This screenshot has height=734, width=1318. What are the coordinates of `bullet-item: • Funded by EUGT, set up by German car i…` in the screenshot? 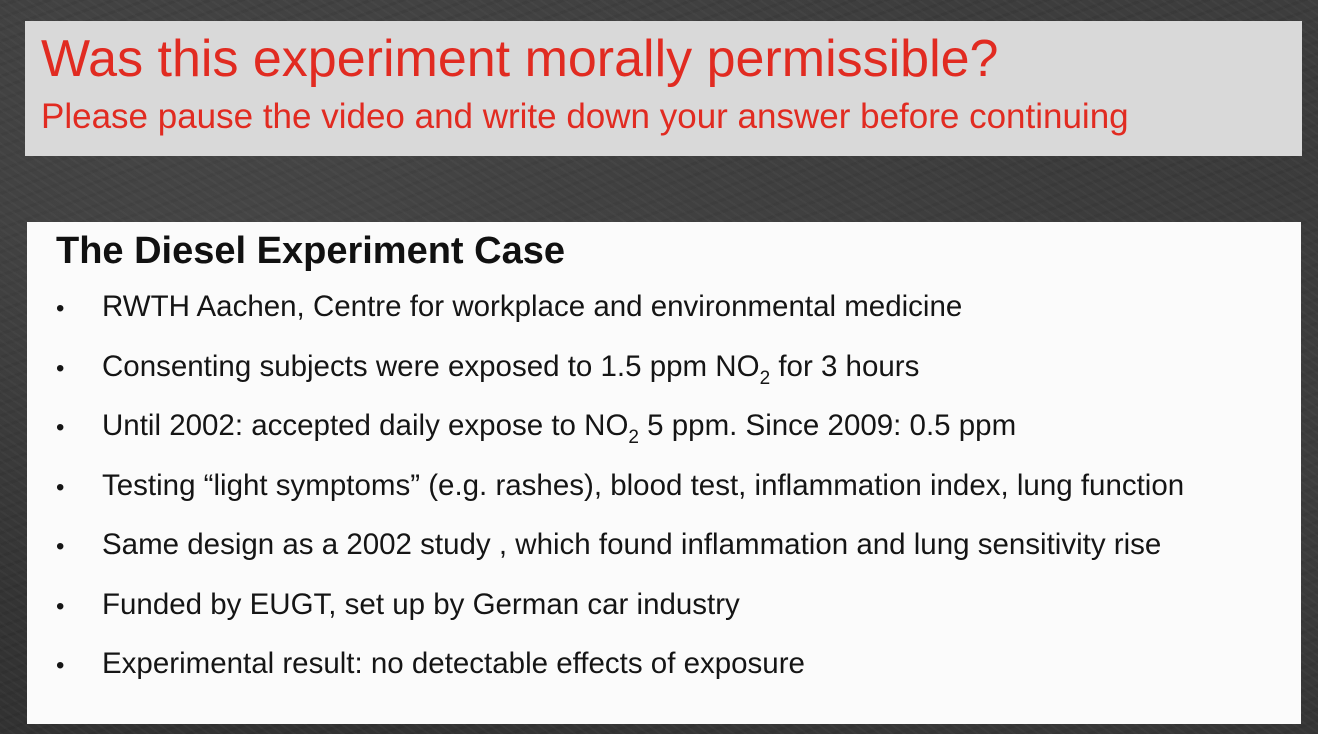 It's located at (678, 618).